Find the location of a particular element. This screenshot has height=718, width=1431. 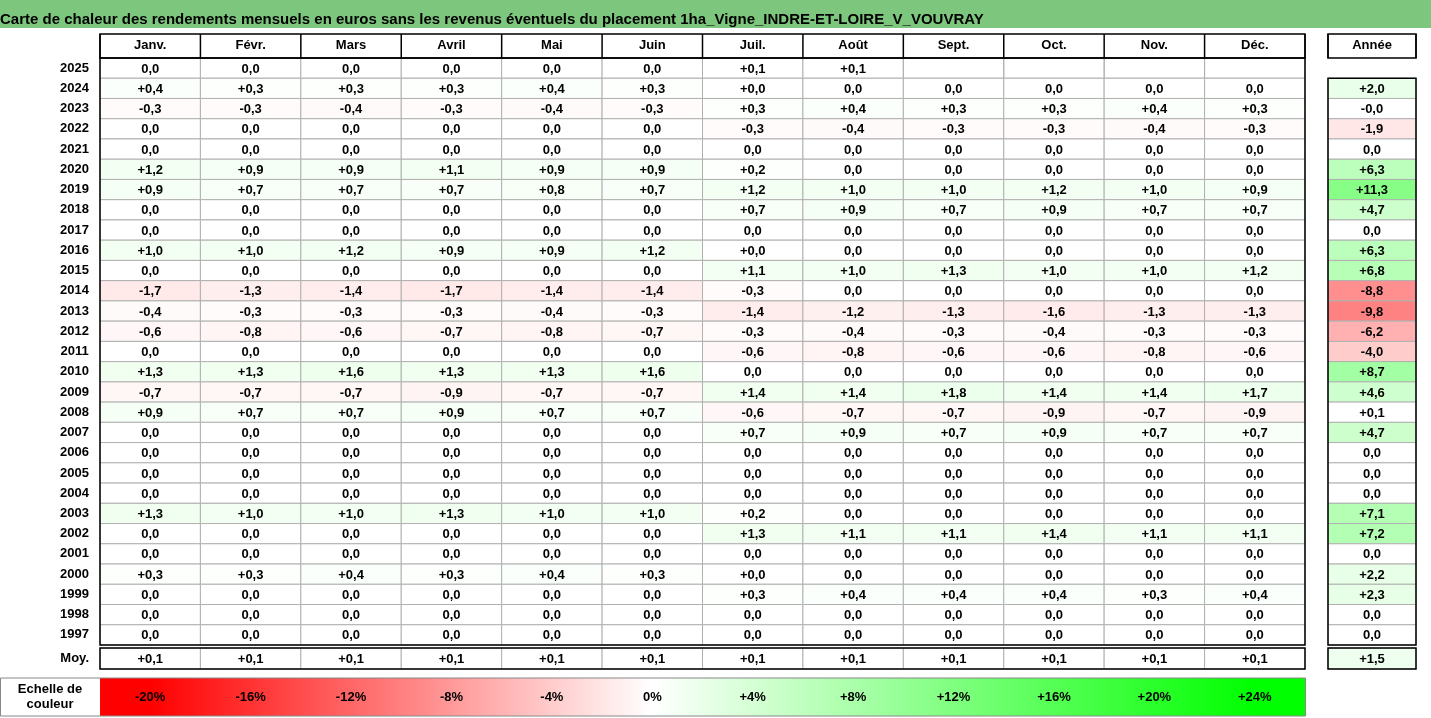

x-tick-label: Année is located at coordinates (1372, 44).